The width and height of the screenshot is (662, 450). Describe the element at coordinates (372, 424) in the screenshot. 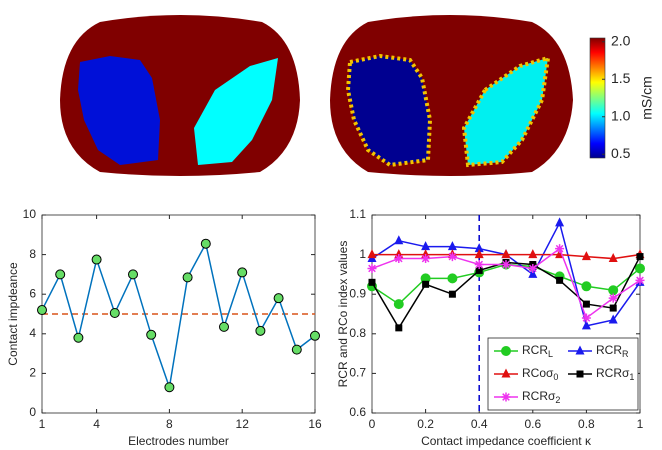

I see `x-tick-label: 0` at that location.